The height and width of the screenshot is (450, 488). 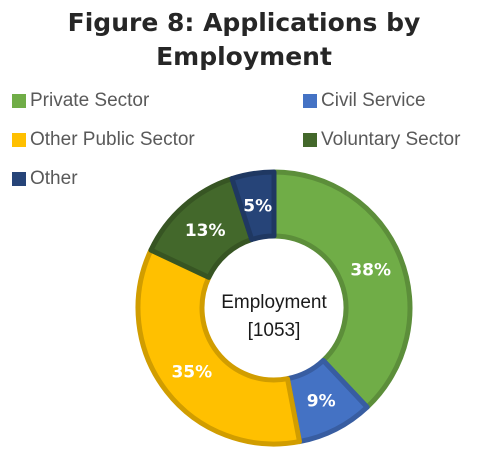 What do you see at coordinates (274, 330) in the screenshot?
I see `center-value: [1053]` at bounding box center [274, 330].